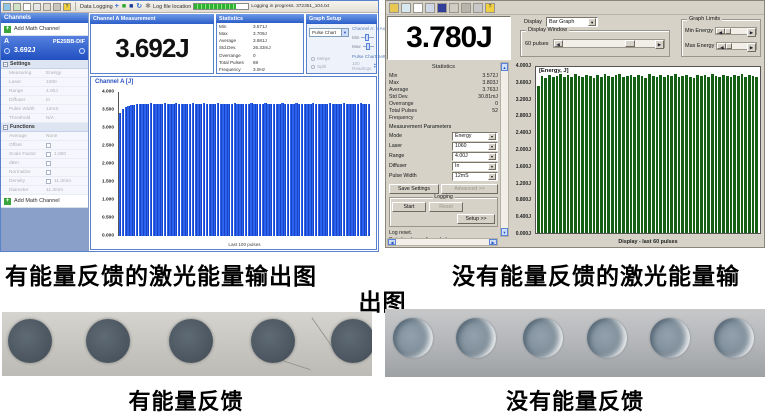 This screenshot has width=765, height=418. Describe the element at coordinates (116, 6) in the screenshot. I see `add-log-icon: +` at that location.